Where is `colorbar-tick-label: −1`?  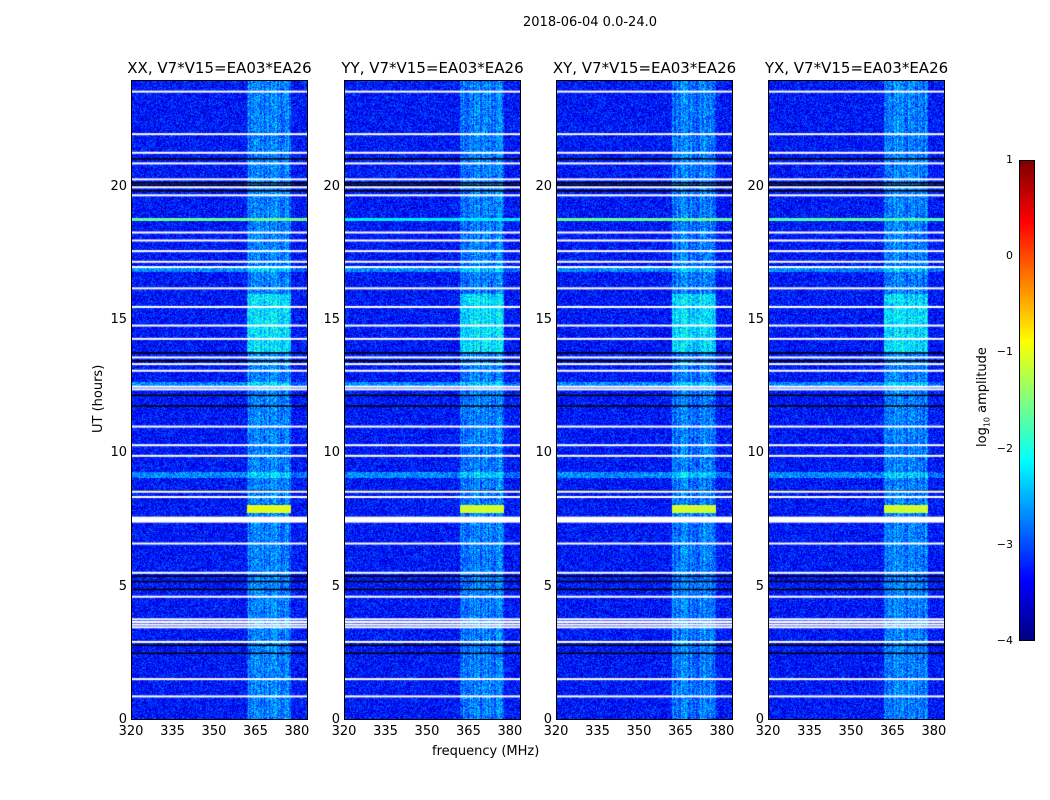
colorbar-tick-label: −1 is located at coordinates (1004, 352).